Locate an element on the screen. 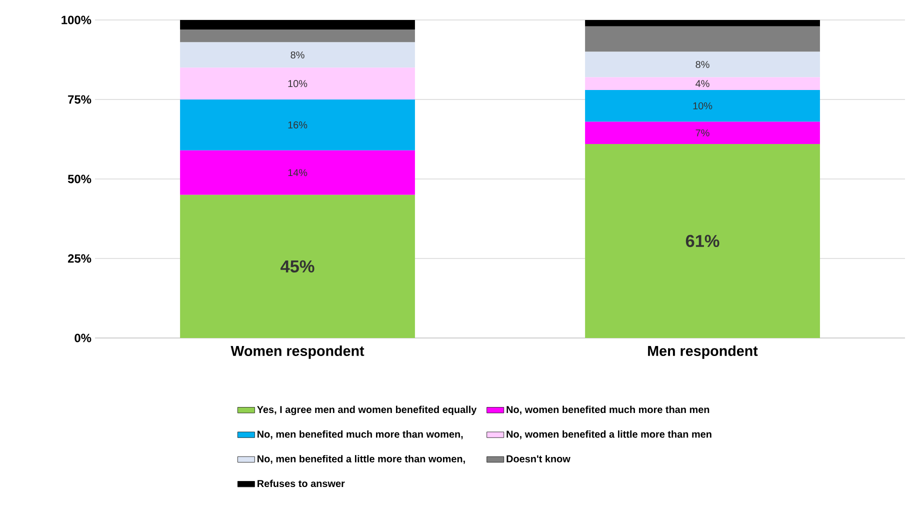  legend-label: No, men benefited a little more than women, is located at coordinates (361, 459).